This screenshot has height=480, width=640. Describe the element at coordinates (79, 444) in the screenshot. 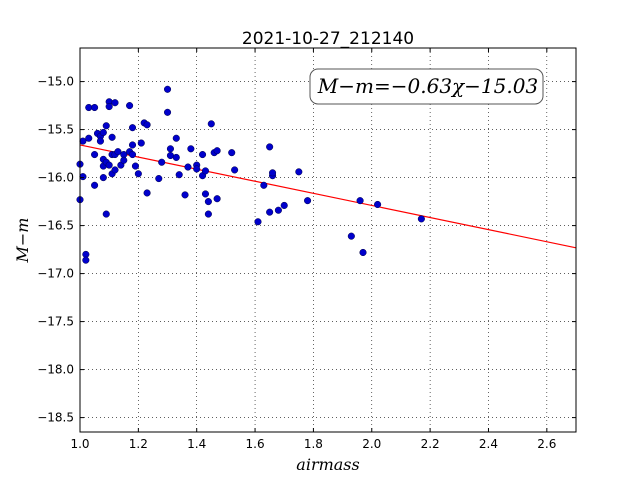

I see `x-tick-label: 1.0` at that location.